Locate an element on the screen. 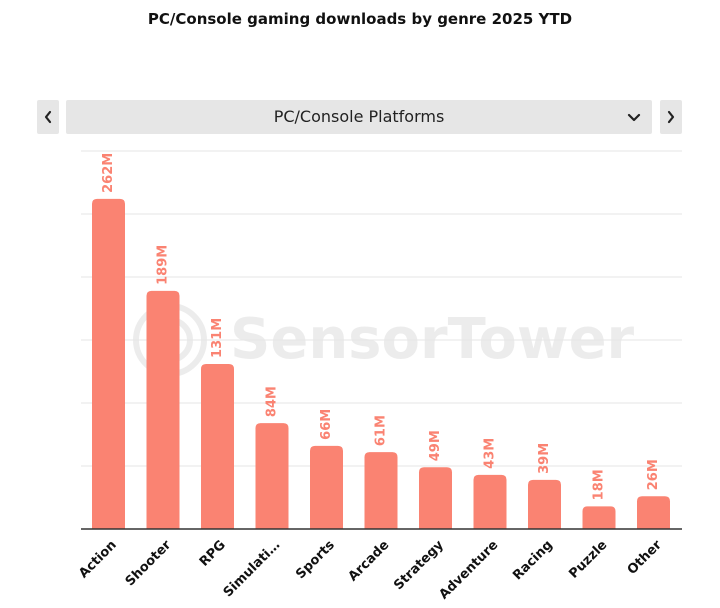 Image resolution: width=720 pixels, height=608 pixels. x-tick-label: Action is located at coordinates (98, 560).